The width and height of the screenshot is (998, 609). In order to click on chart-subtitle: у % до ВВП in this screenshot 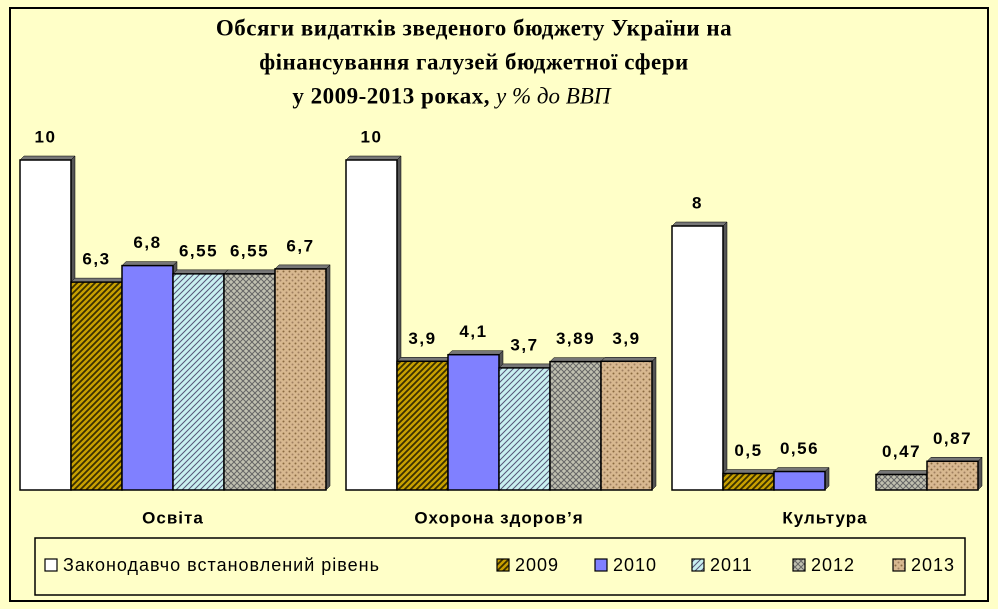, I will do `click(553, 95)`.